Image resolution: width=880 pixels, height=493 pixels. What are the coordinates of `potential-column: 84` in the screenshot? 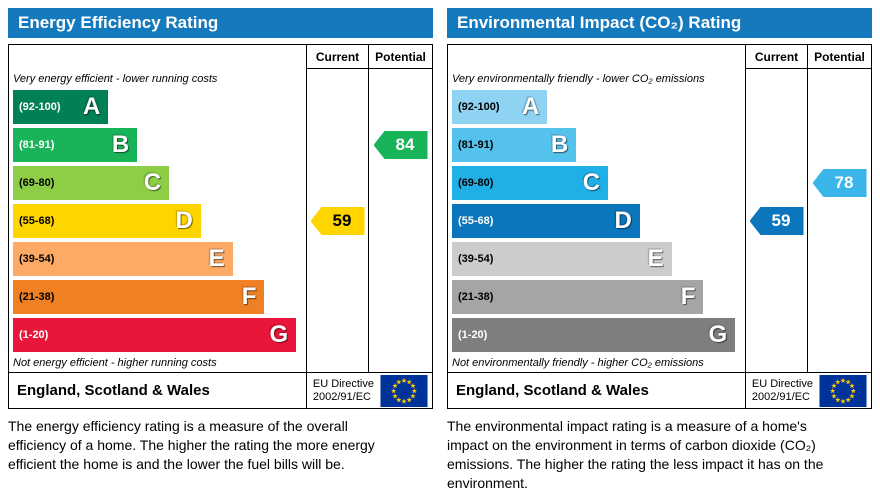 It's located at (400, 220).